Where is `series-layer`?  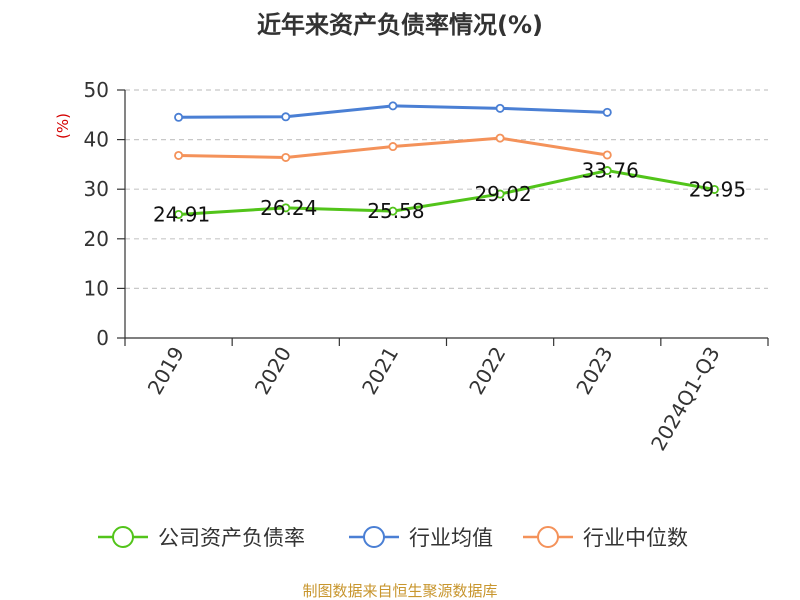 series-layer is located at coordinates (446, 160).